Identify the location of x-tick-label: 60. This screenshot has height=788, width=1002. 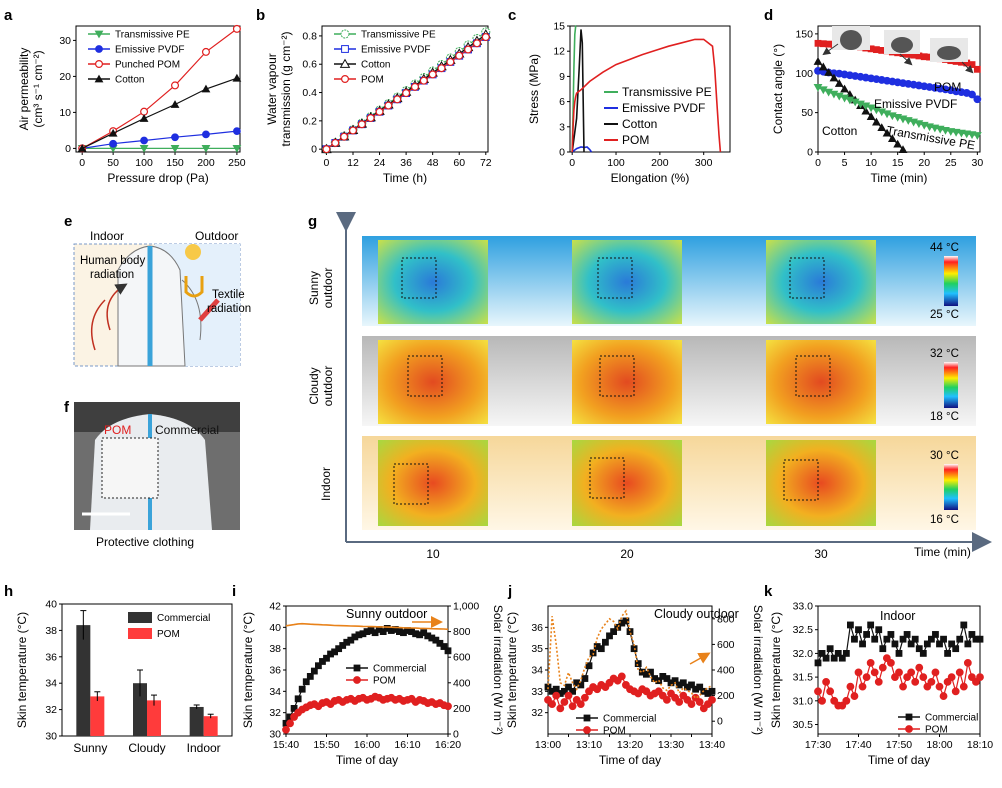
(459, 163).